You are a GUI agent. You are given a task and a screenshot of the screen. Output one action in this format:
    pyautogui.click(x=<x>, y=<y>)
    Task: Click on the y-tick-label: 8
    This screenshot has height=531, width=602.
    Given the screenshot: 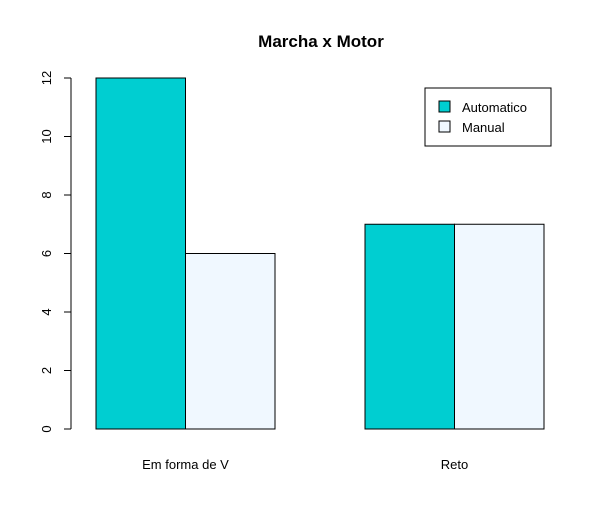 What is the action you would take?
    pyautogui.click(x=46, y=194)
    